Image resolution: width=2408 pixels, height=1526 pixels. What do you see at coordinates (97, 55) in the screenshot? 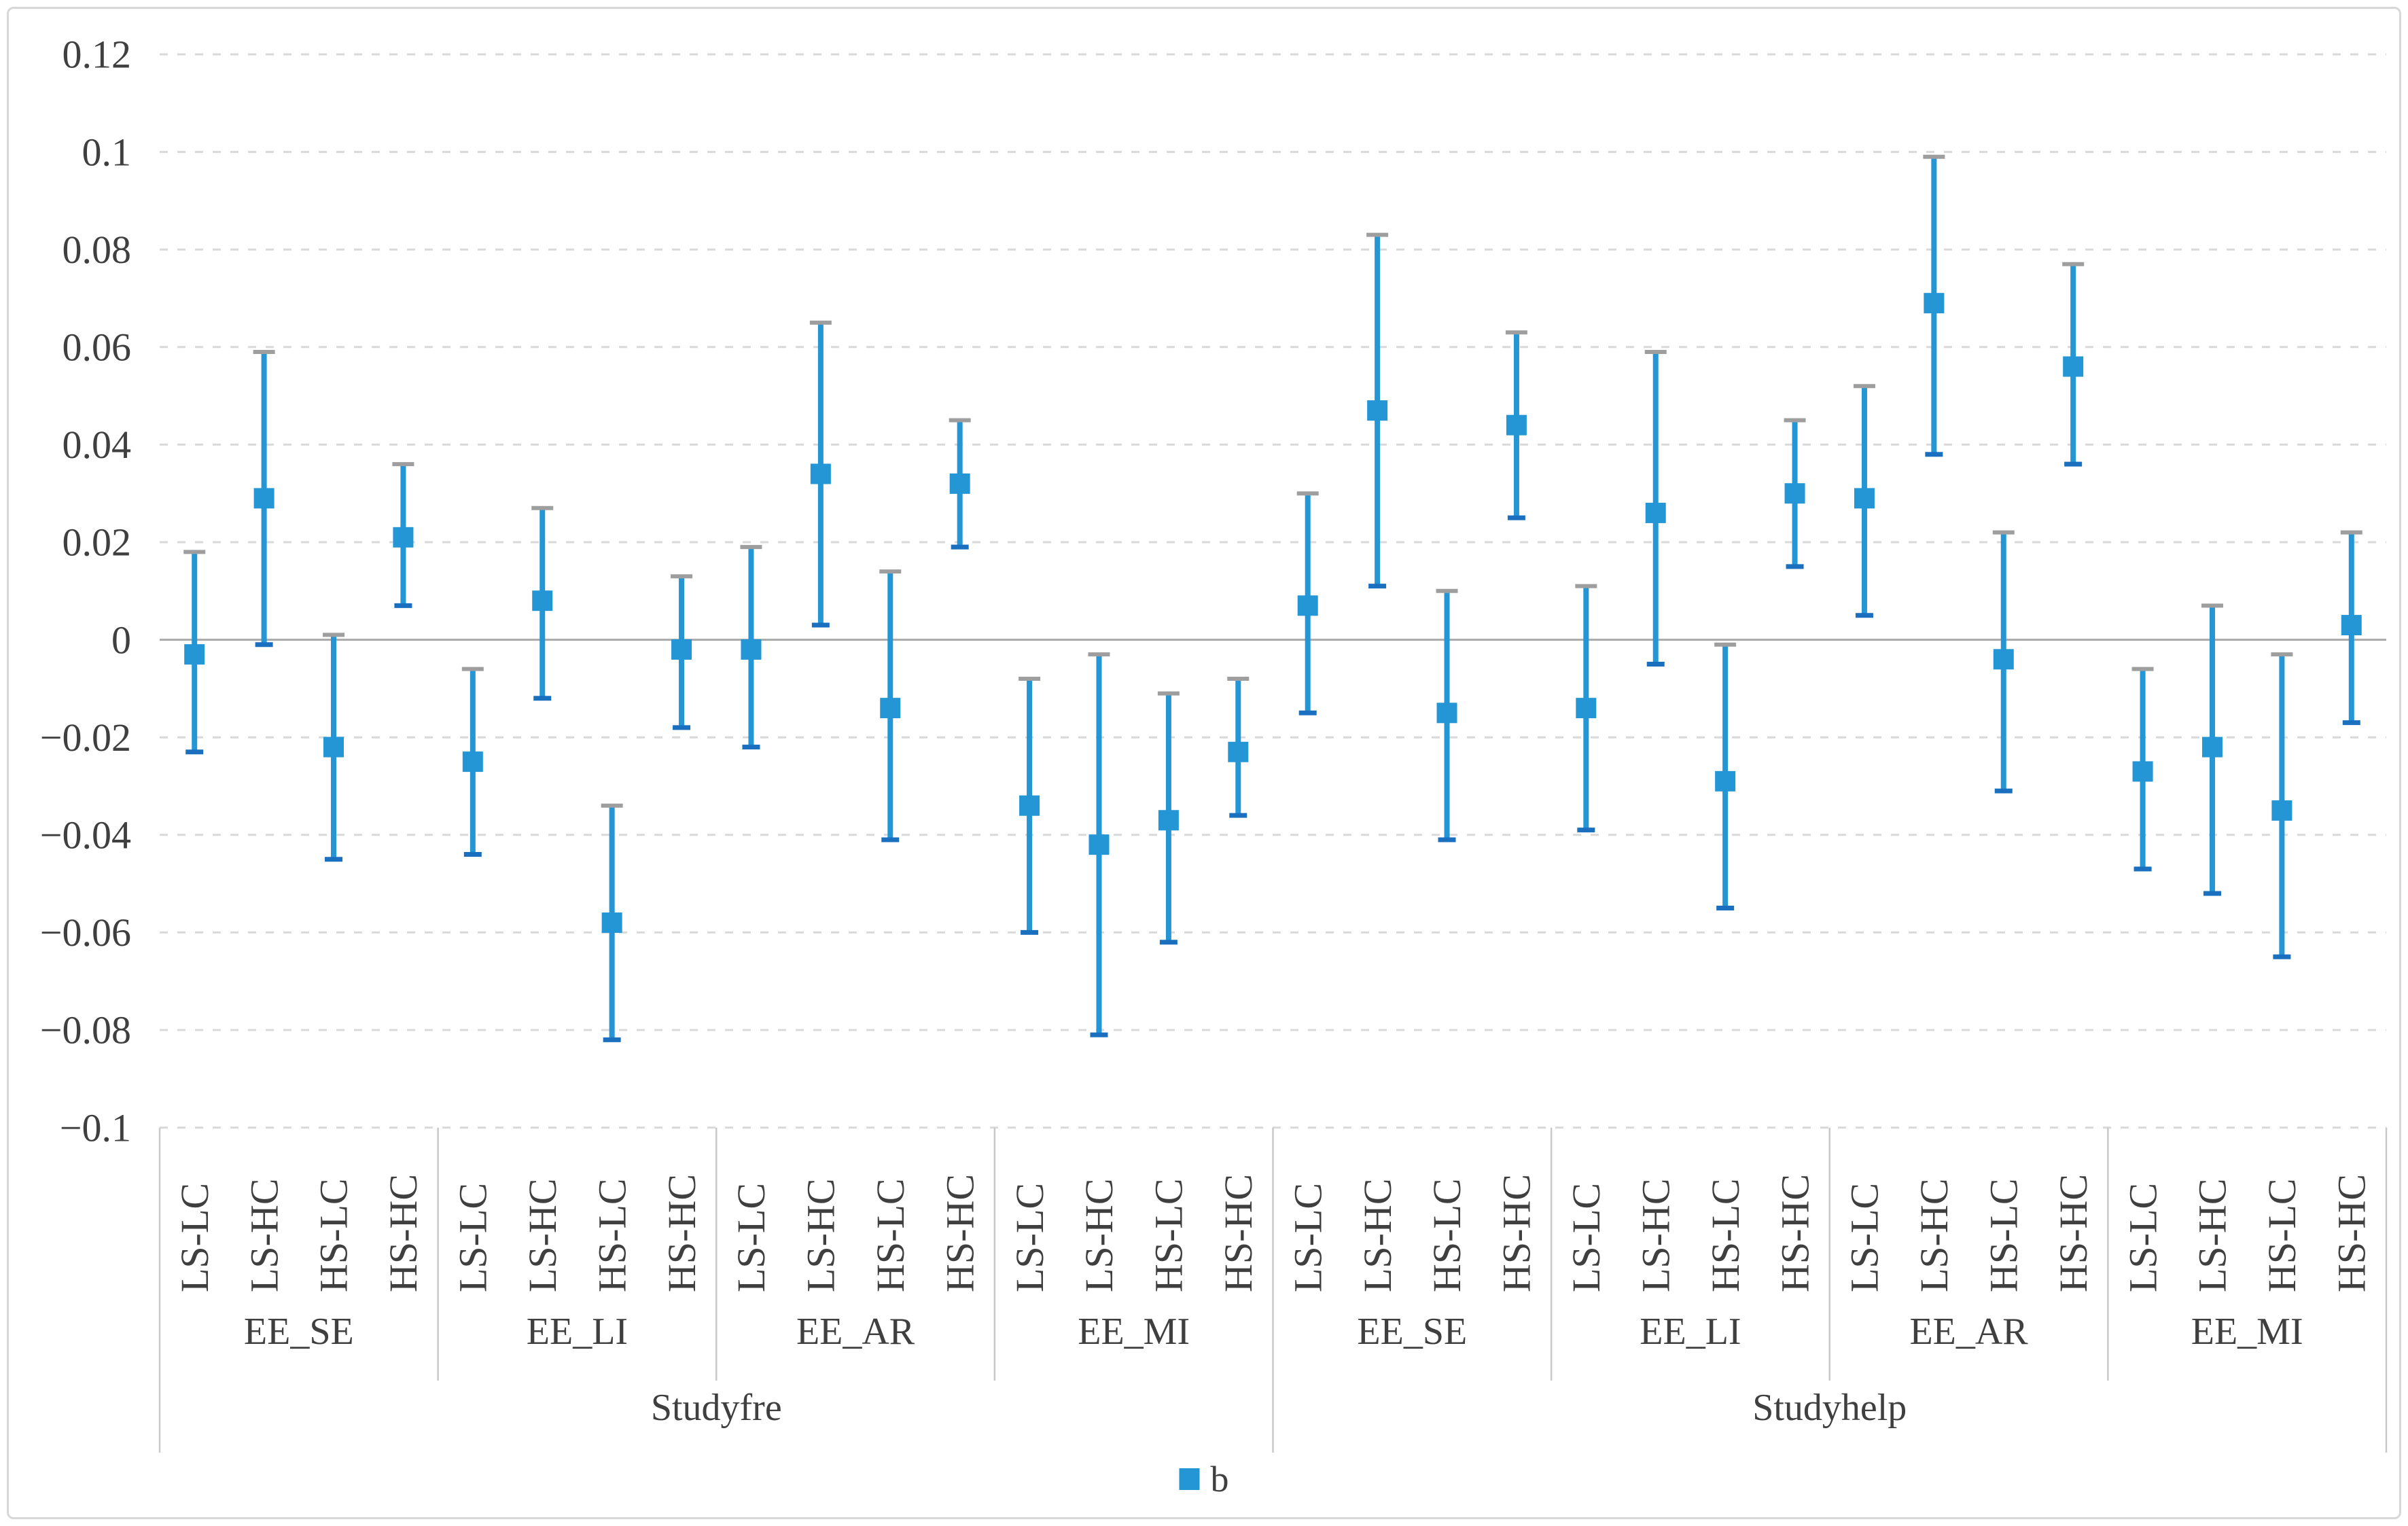
I see `y-tick-label: 0.12` at bounding box center [97, 55].